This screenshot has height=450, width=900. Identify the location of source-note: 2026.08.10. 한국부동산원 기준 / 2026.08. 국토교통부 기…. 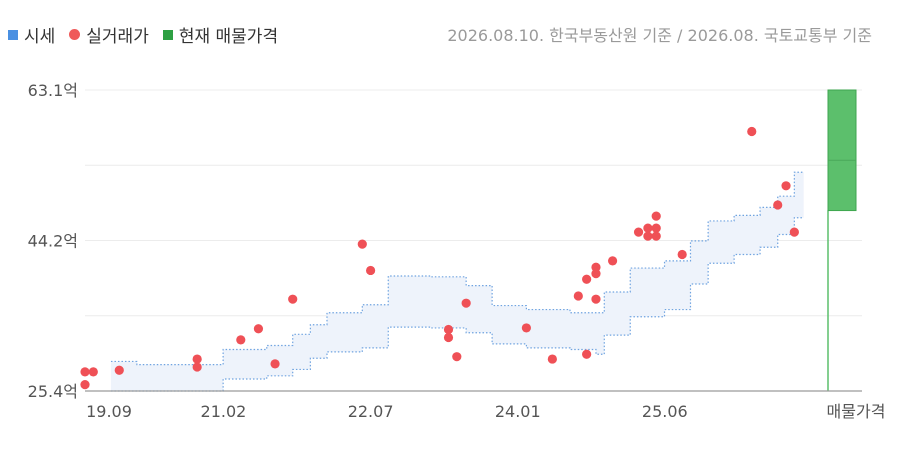
(659, 35).